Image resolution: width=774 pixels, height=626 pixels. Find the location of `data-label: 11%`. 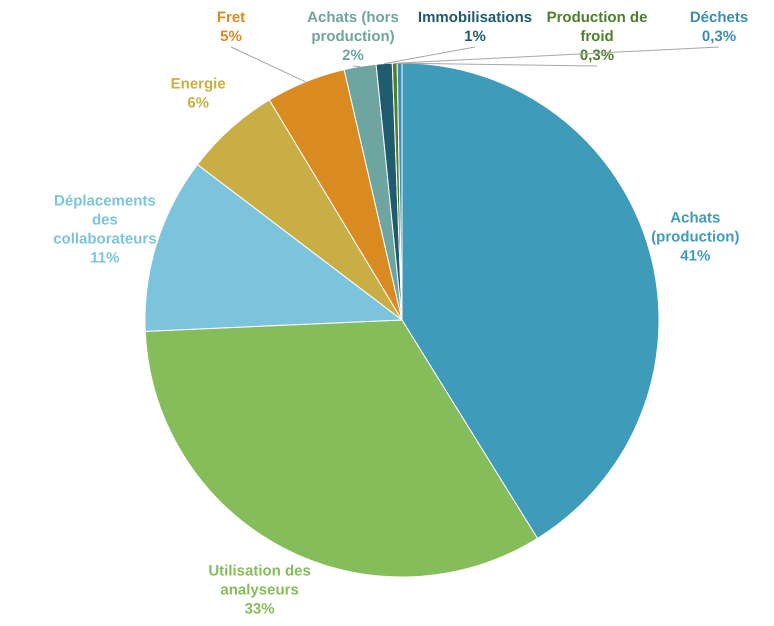

data-label: 11% is located at coordinates (105, 258).